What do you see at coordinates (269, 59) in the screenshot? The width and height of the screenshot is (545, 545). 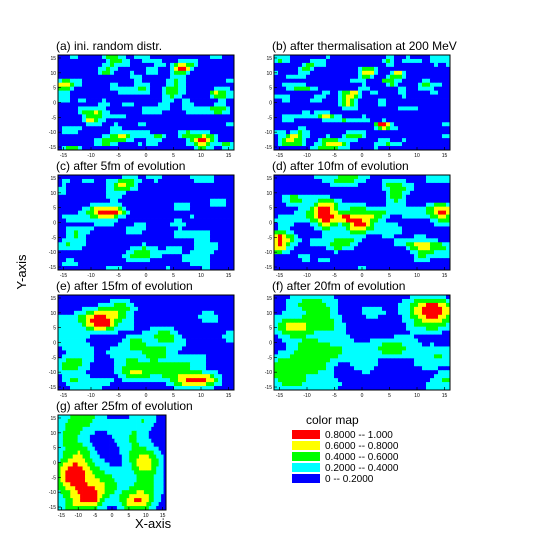 I see `y-tick-label: 15` at bounding box center [269, 59].